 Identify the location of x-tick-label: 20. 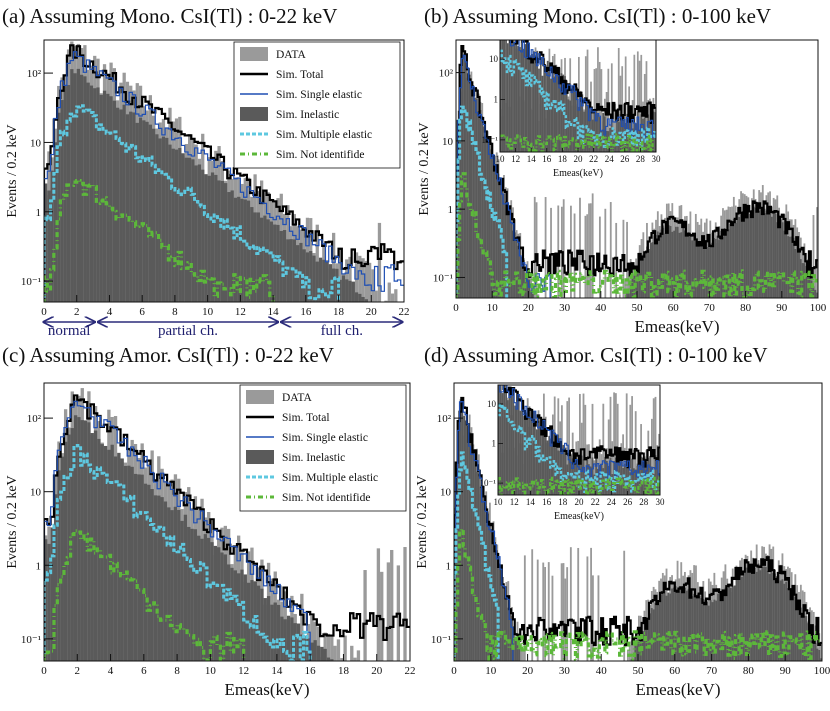
(377, 671).